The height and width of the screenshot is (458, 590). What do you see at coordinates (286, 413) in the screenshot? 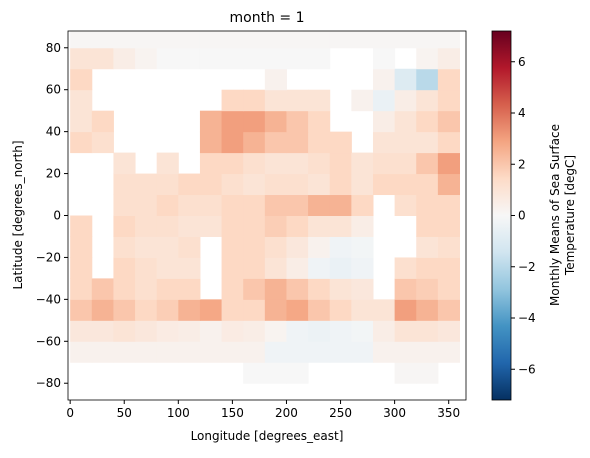
I see `x-tick-label: 200` at bounding box center [286, 413].